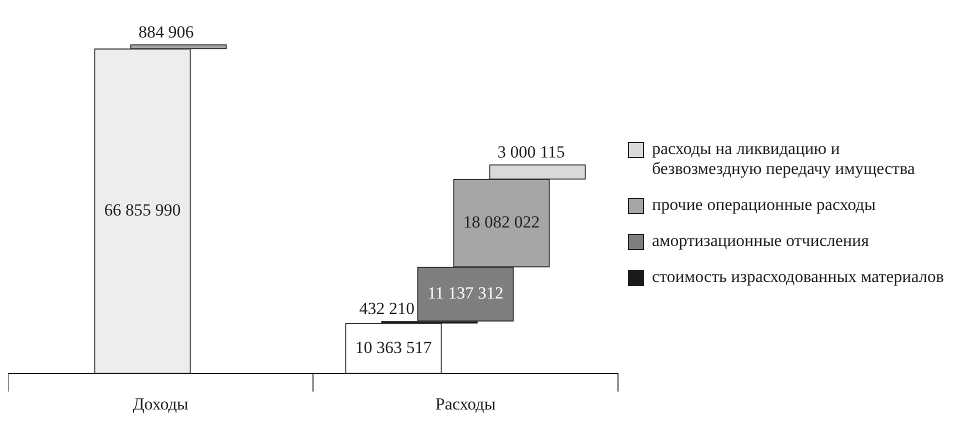 Image resolution: width=972 pixels, height=427 pixels. I want to click on data-label: 3 000 115, so click(531, 152).